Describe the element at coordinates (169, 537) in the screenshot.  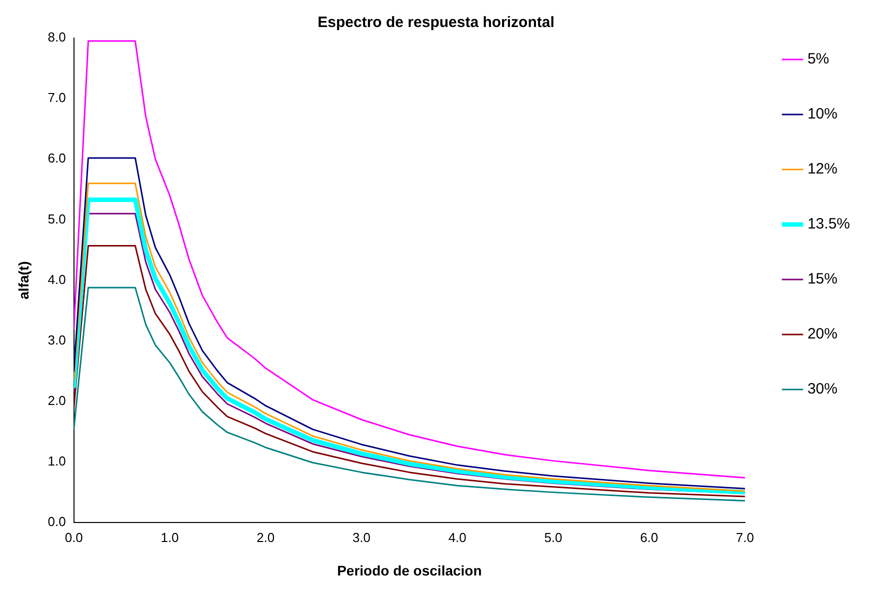
I see `x-tick-label: 1.0` at that location.